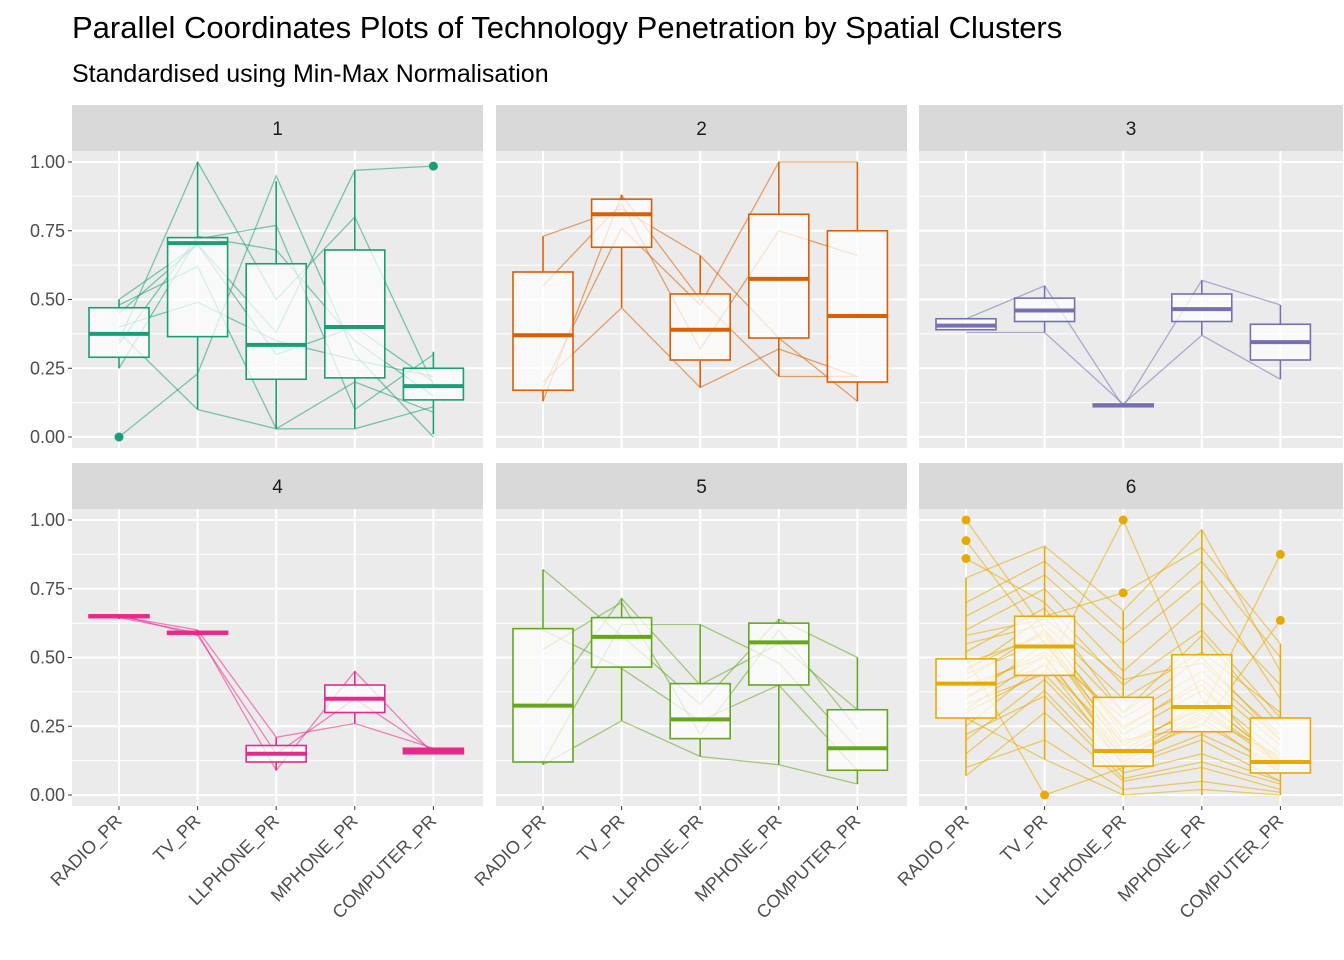  I want to click on facet-strip-label: 6, so click(1131, 487).